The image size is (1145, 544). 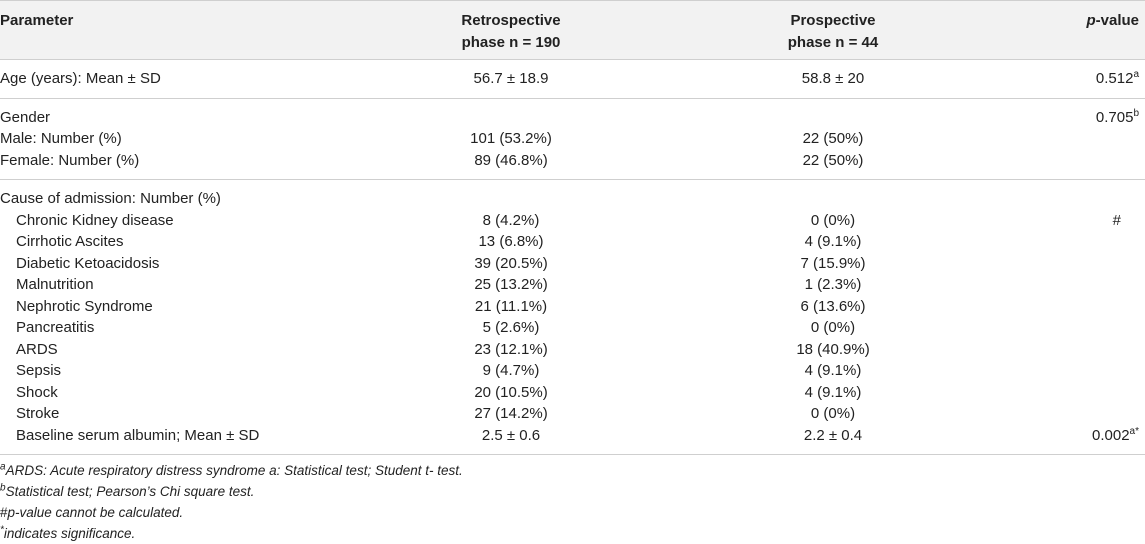 What do you see at coordinates (1111, 435) in the screenshot?
I see `albumin-p: 0.002` at bounding box center [1111, 435].